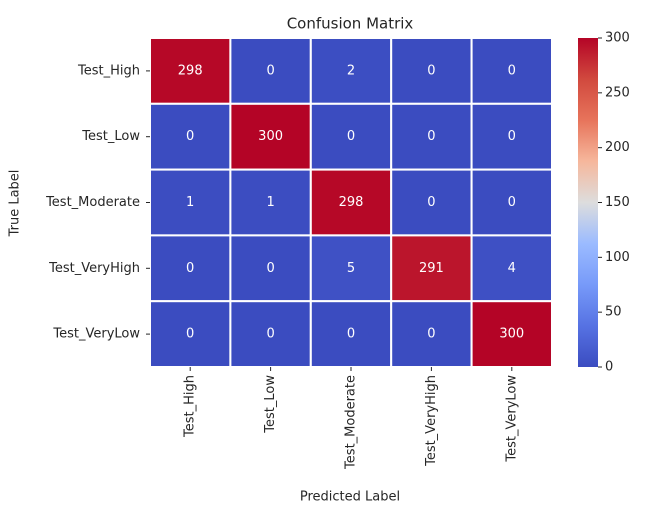 The image size is (658, 511). What do you see at coordinates (108, 70) in the screenshot?
I see `y-tick-label: Test_High` at bounding box center [108, 70].